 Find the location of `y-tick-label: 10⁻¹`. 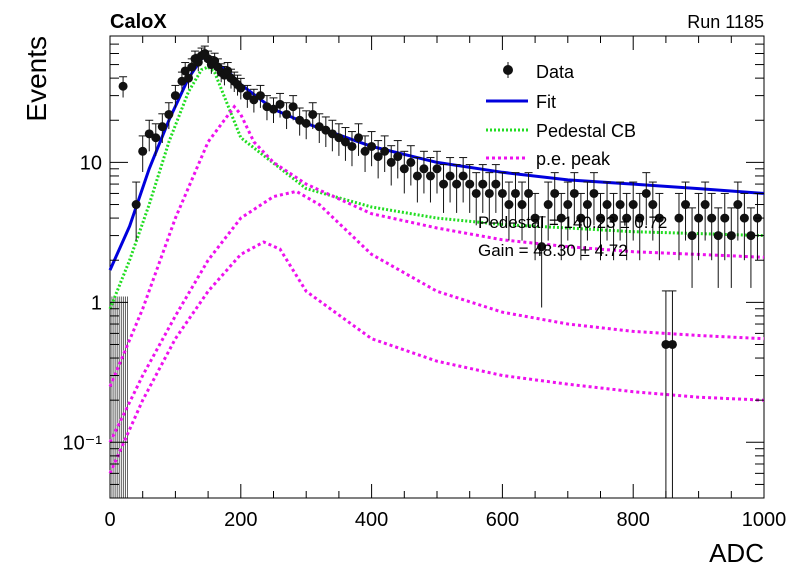

y-tick-label: 10⁻¹ is located at coordinates (83, 443).